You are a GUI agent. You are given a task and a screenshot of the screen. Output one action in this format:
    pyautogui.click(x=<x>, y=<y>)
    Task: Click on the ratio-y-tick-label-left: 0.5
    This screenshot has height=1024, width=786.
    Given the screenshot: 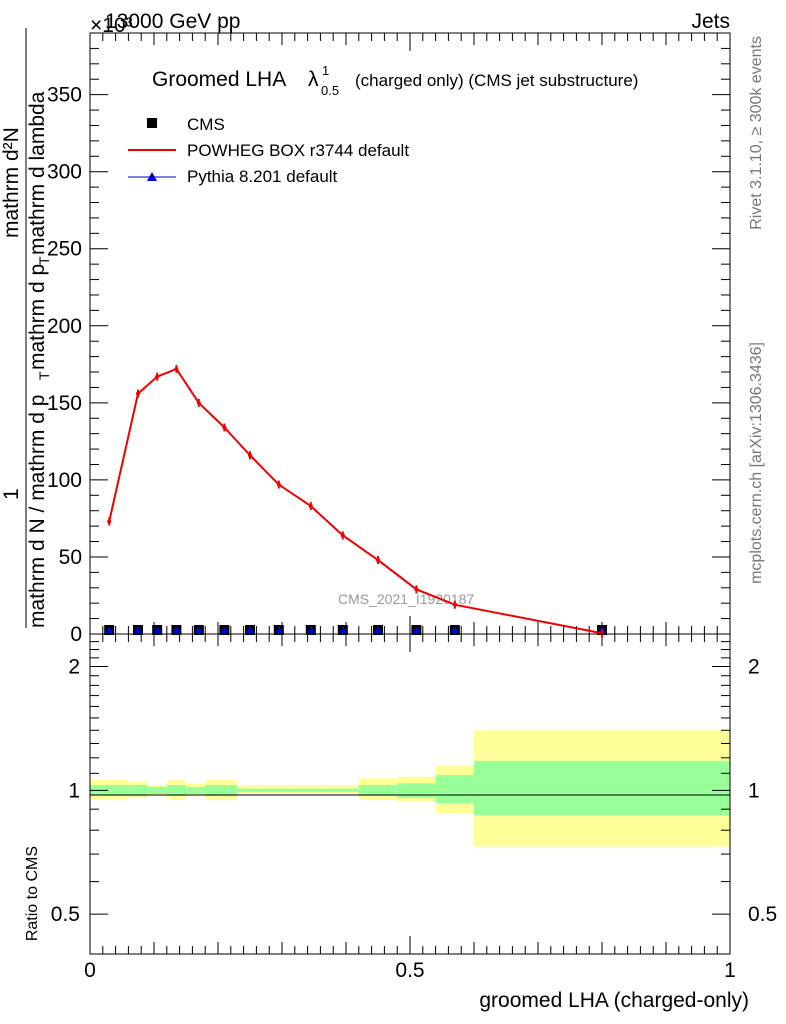 What is the action you would take?
    pyautogui.click(x=65, y=914)
    